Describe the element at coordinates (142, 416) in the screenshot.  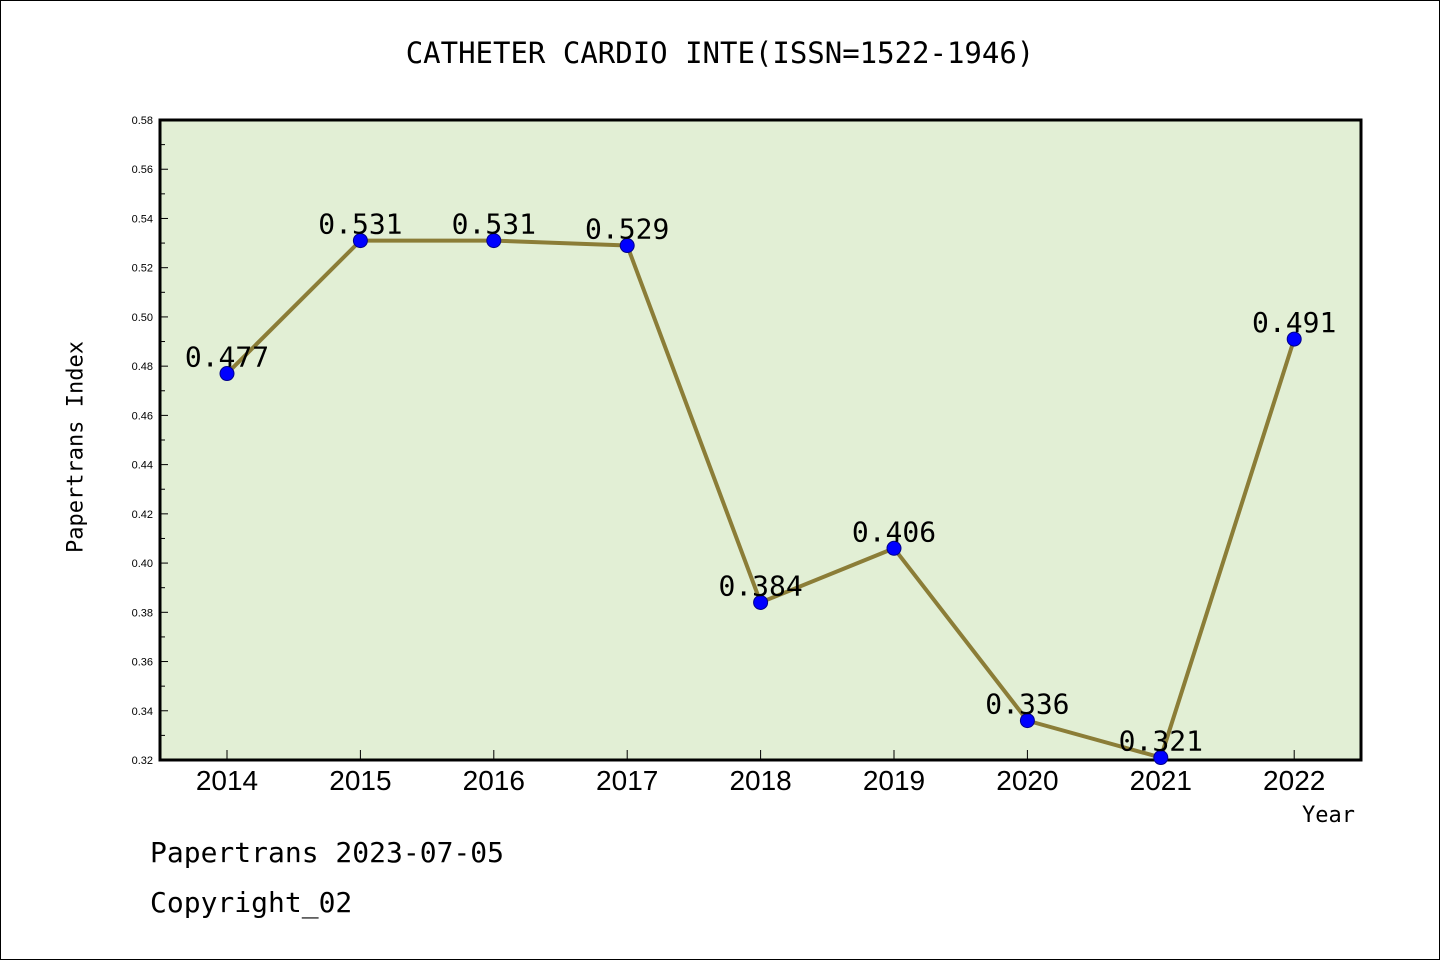
I see `y-tick-label: 0.46` at that location.